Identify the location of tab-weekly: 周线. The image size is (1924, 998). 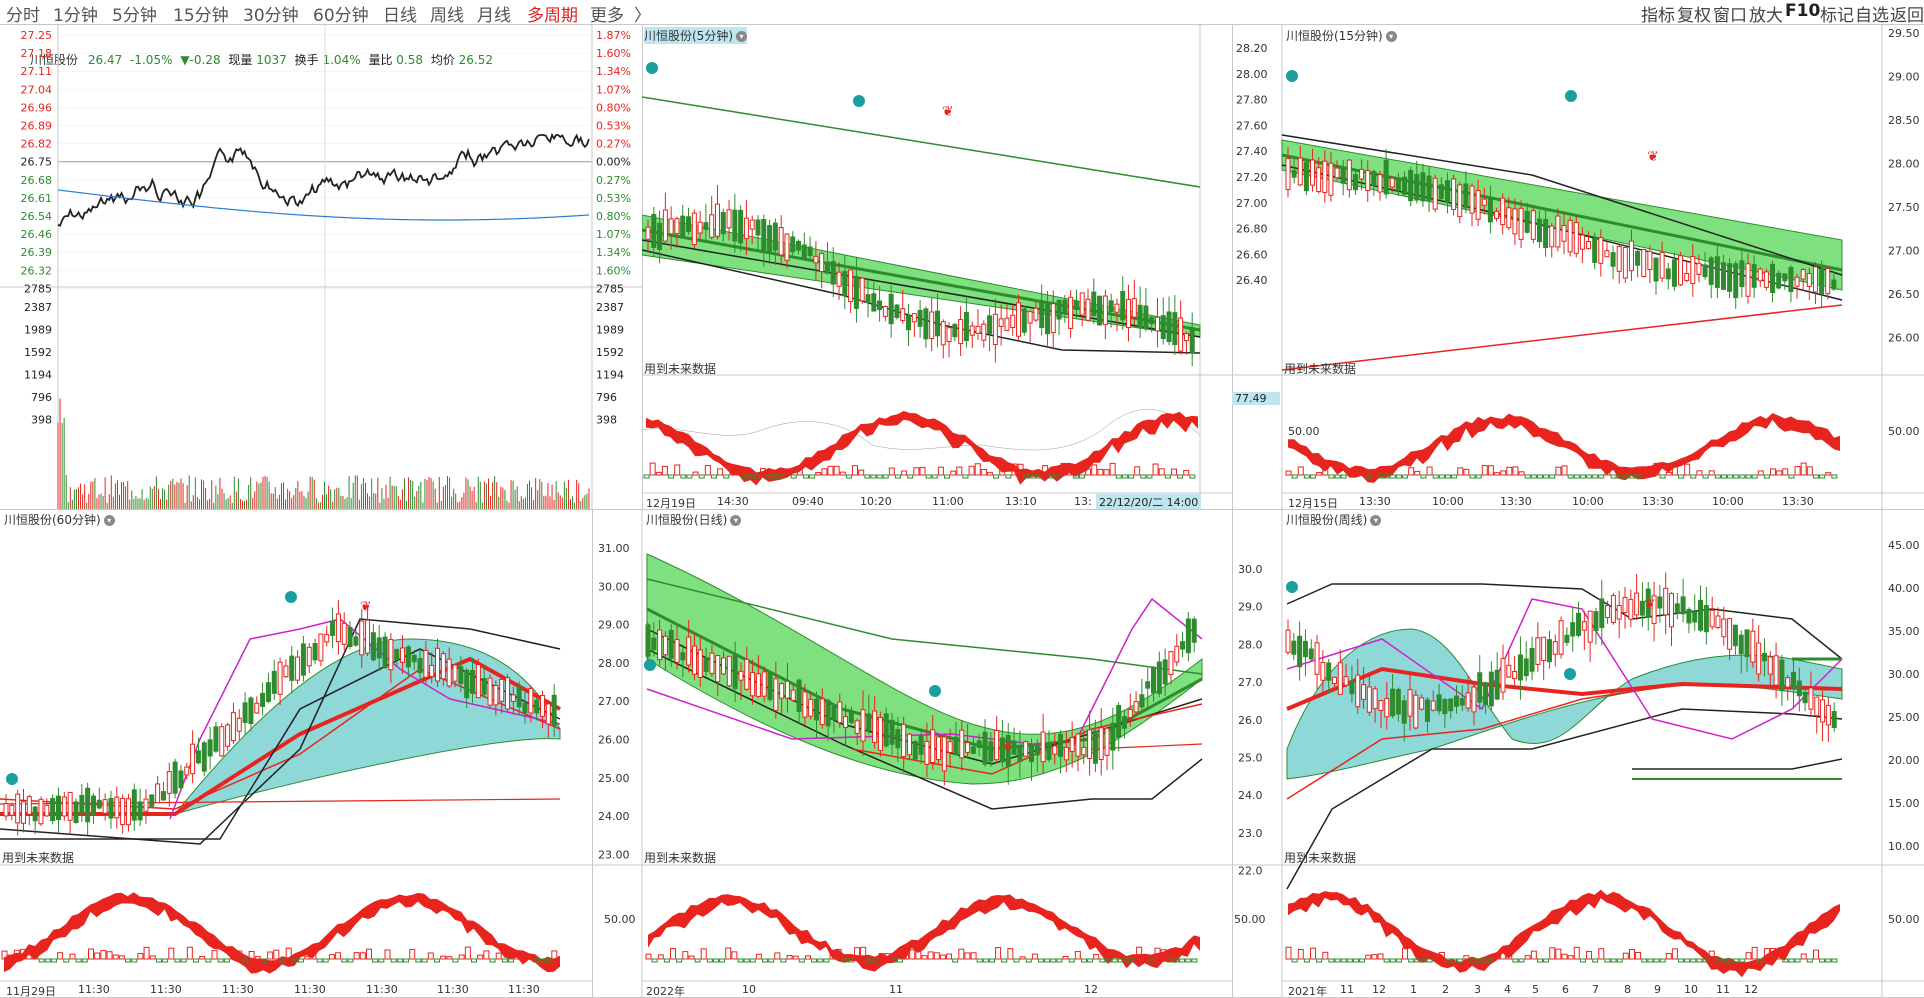
(447, 16).